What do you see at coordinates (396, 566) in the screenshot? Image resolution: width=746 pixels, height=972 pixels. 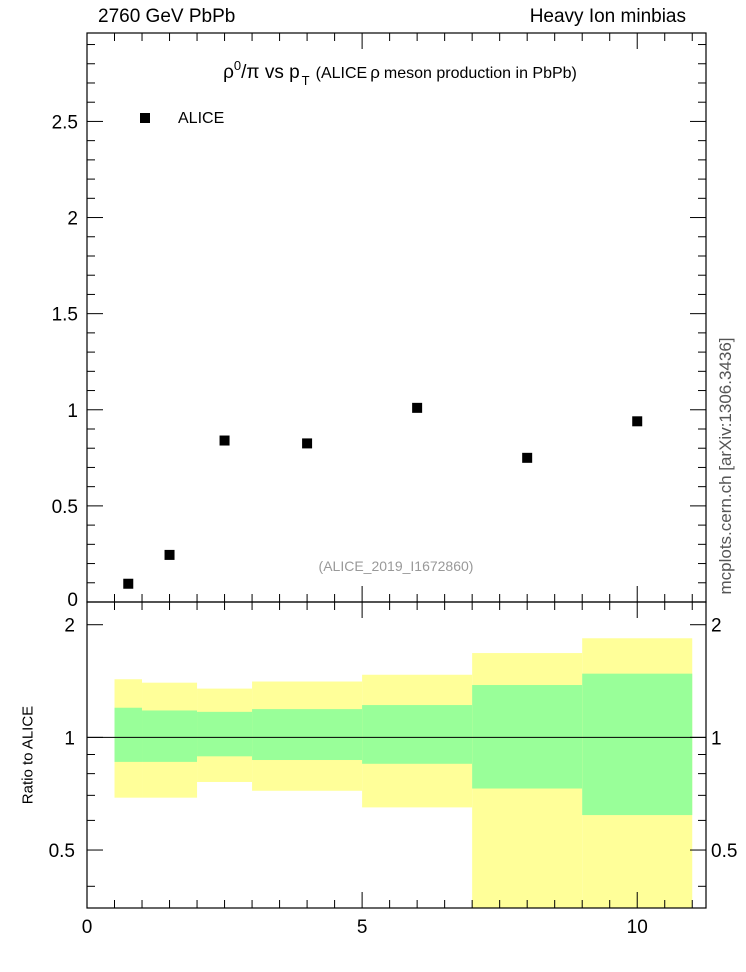 I see `watermark-analysis-id: (ALICE_2019_I1672860)` at bounding box center [396, 566].